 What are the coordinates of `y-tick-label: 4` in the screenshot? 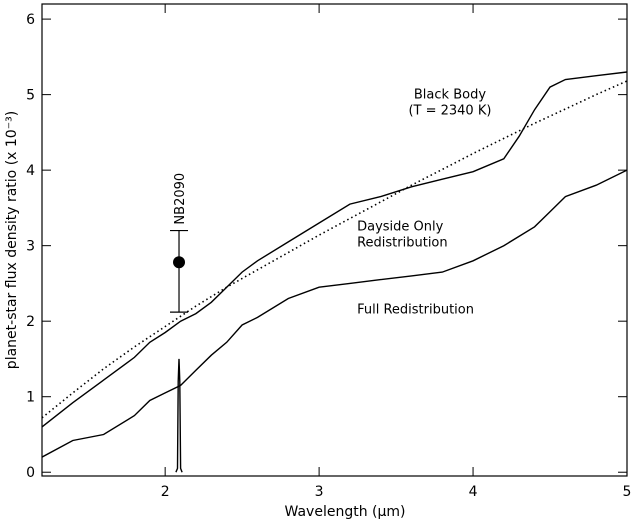 It's located at (30, 171).